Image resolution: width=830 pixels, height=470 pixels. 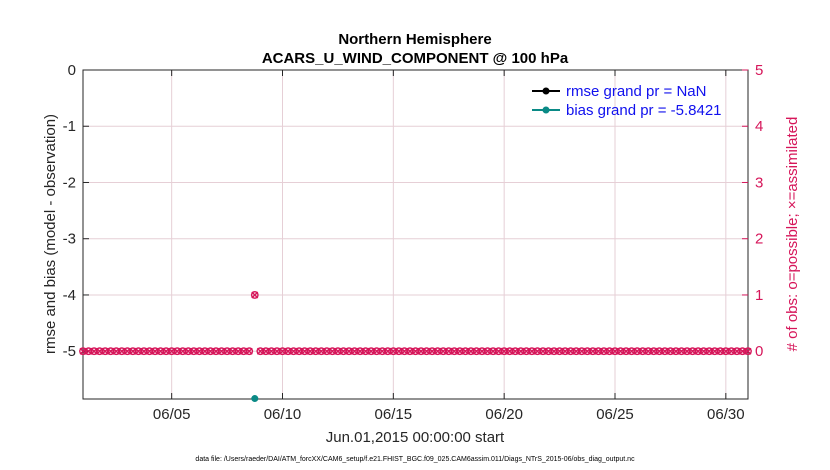 I want to click on y-tick-label-left: -4, so click(x=69, y=295).